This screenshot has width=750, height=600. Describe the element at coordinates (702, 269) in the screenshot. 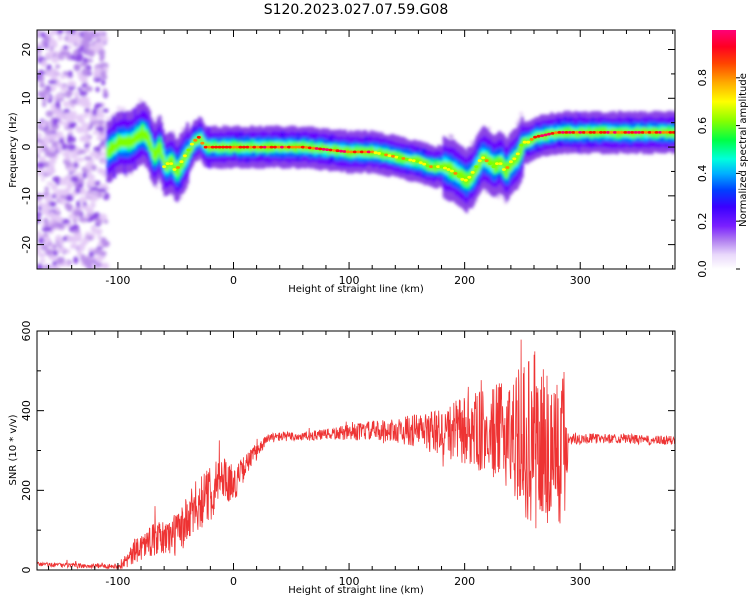

I see `colorbar-tick-label: 0.0` at that location.